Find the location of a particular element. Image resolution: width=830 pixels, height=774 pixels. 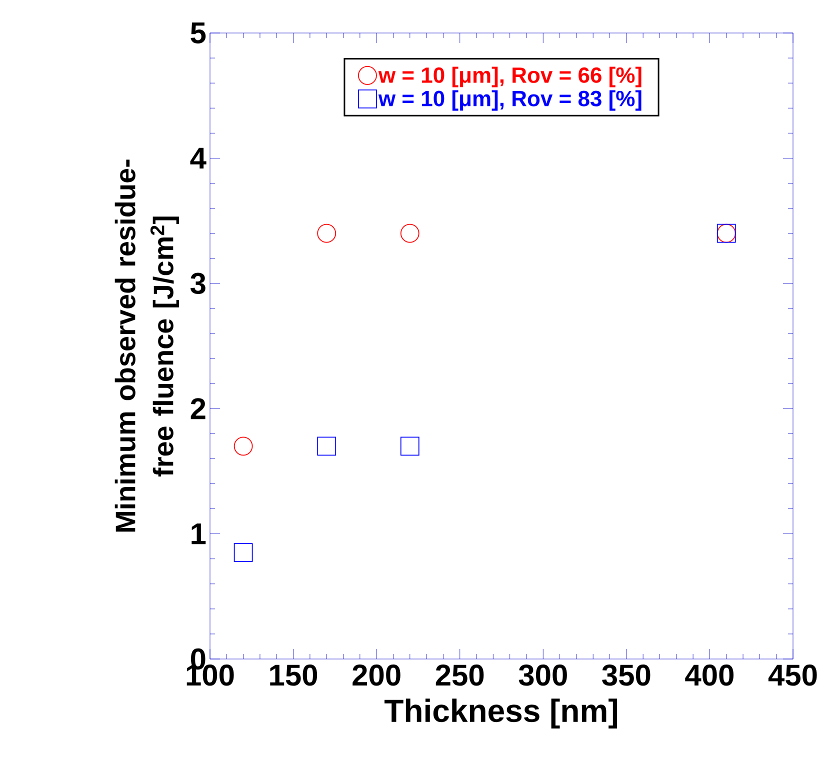

x-tick-label: 450 is located at coordinates (792, 675).